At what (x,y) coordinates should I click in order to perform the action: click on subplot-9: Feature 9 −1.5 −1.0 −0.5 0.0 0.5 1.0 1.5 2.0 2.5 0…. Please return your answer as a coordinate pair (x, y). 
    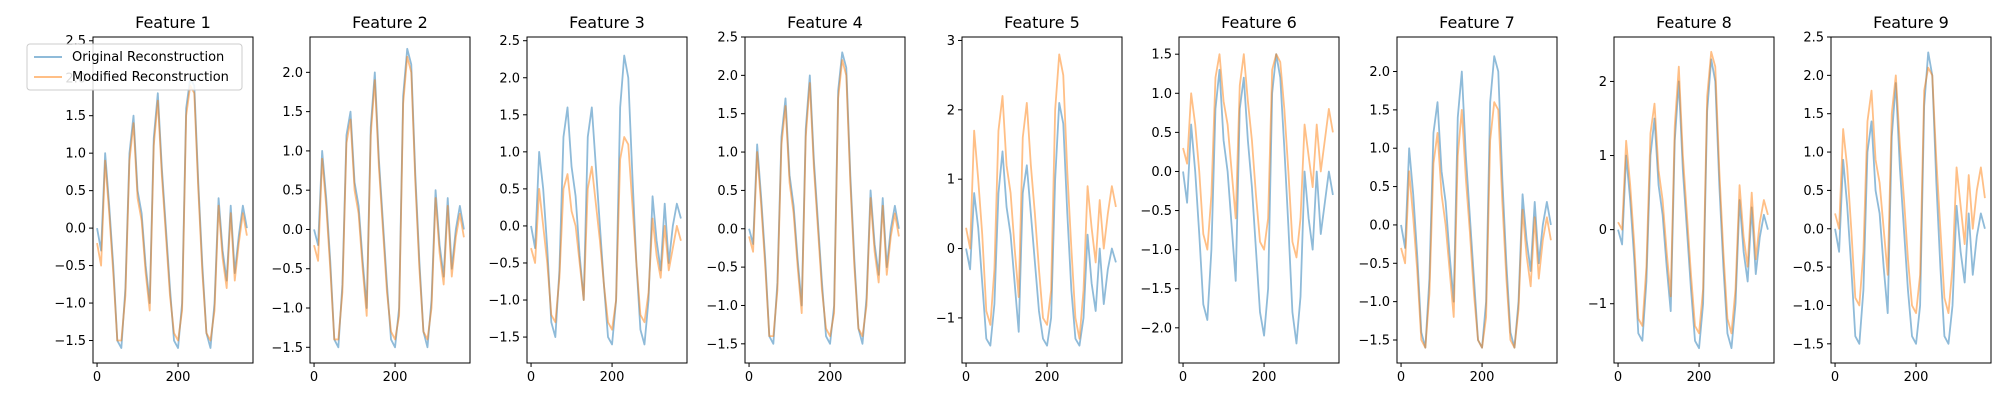
    Looking at the image, I should click on (1892, 199).